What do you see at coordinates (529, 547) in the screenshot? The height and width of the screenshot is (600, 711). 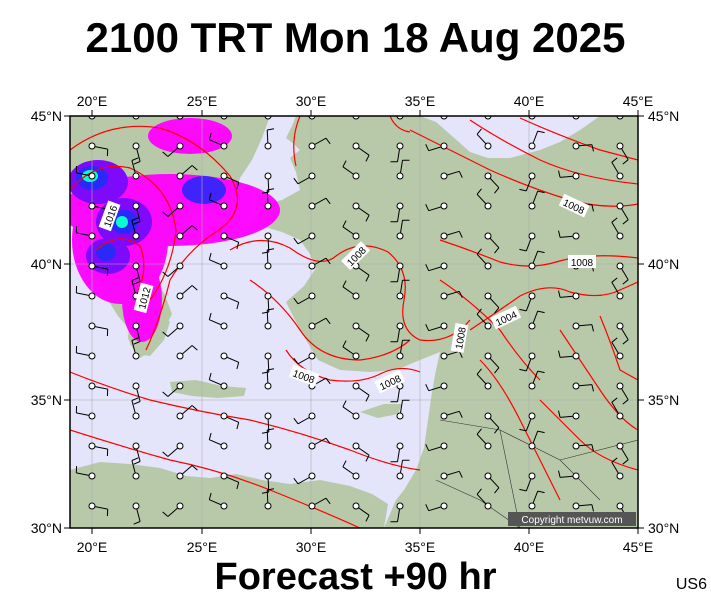 I see `bottom-lon-label: 40°E` at bounding box center [529, 547].